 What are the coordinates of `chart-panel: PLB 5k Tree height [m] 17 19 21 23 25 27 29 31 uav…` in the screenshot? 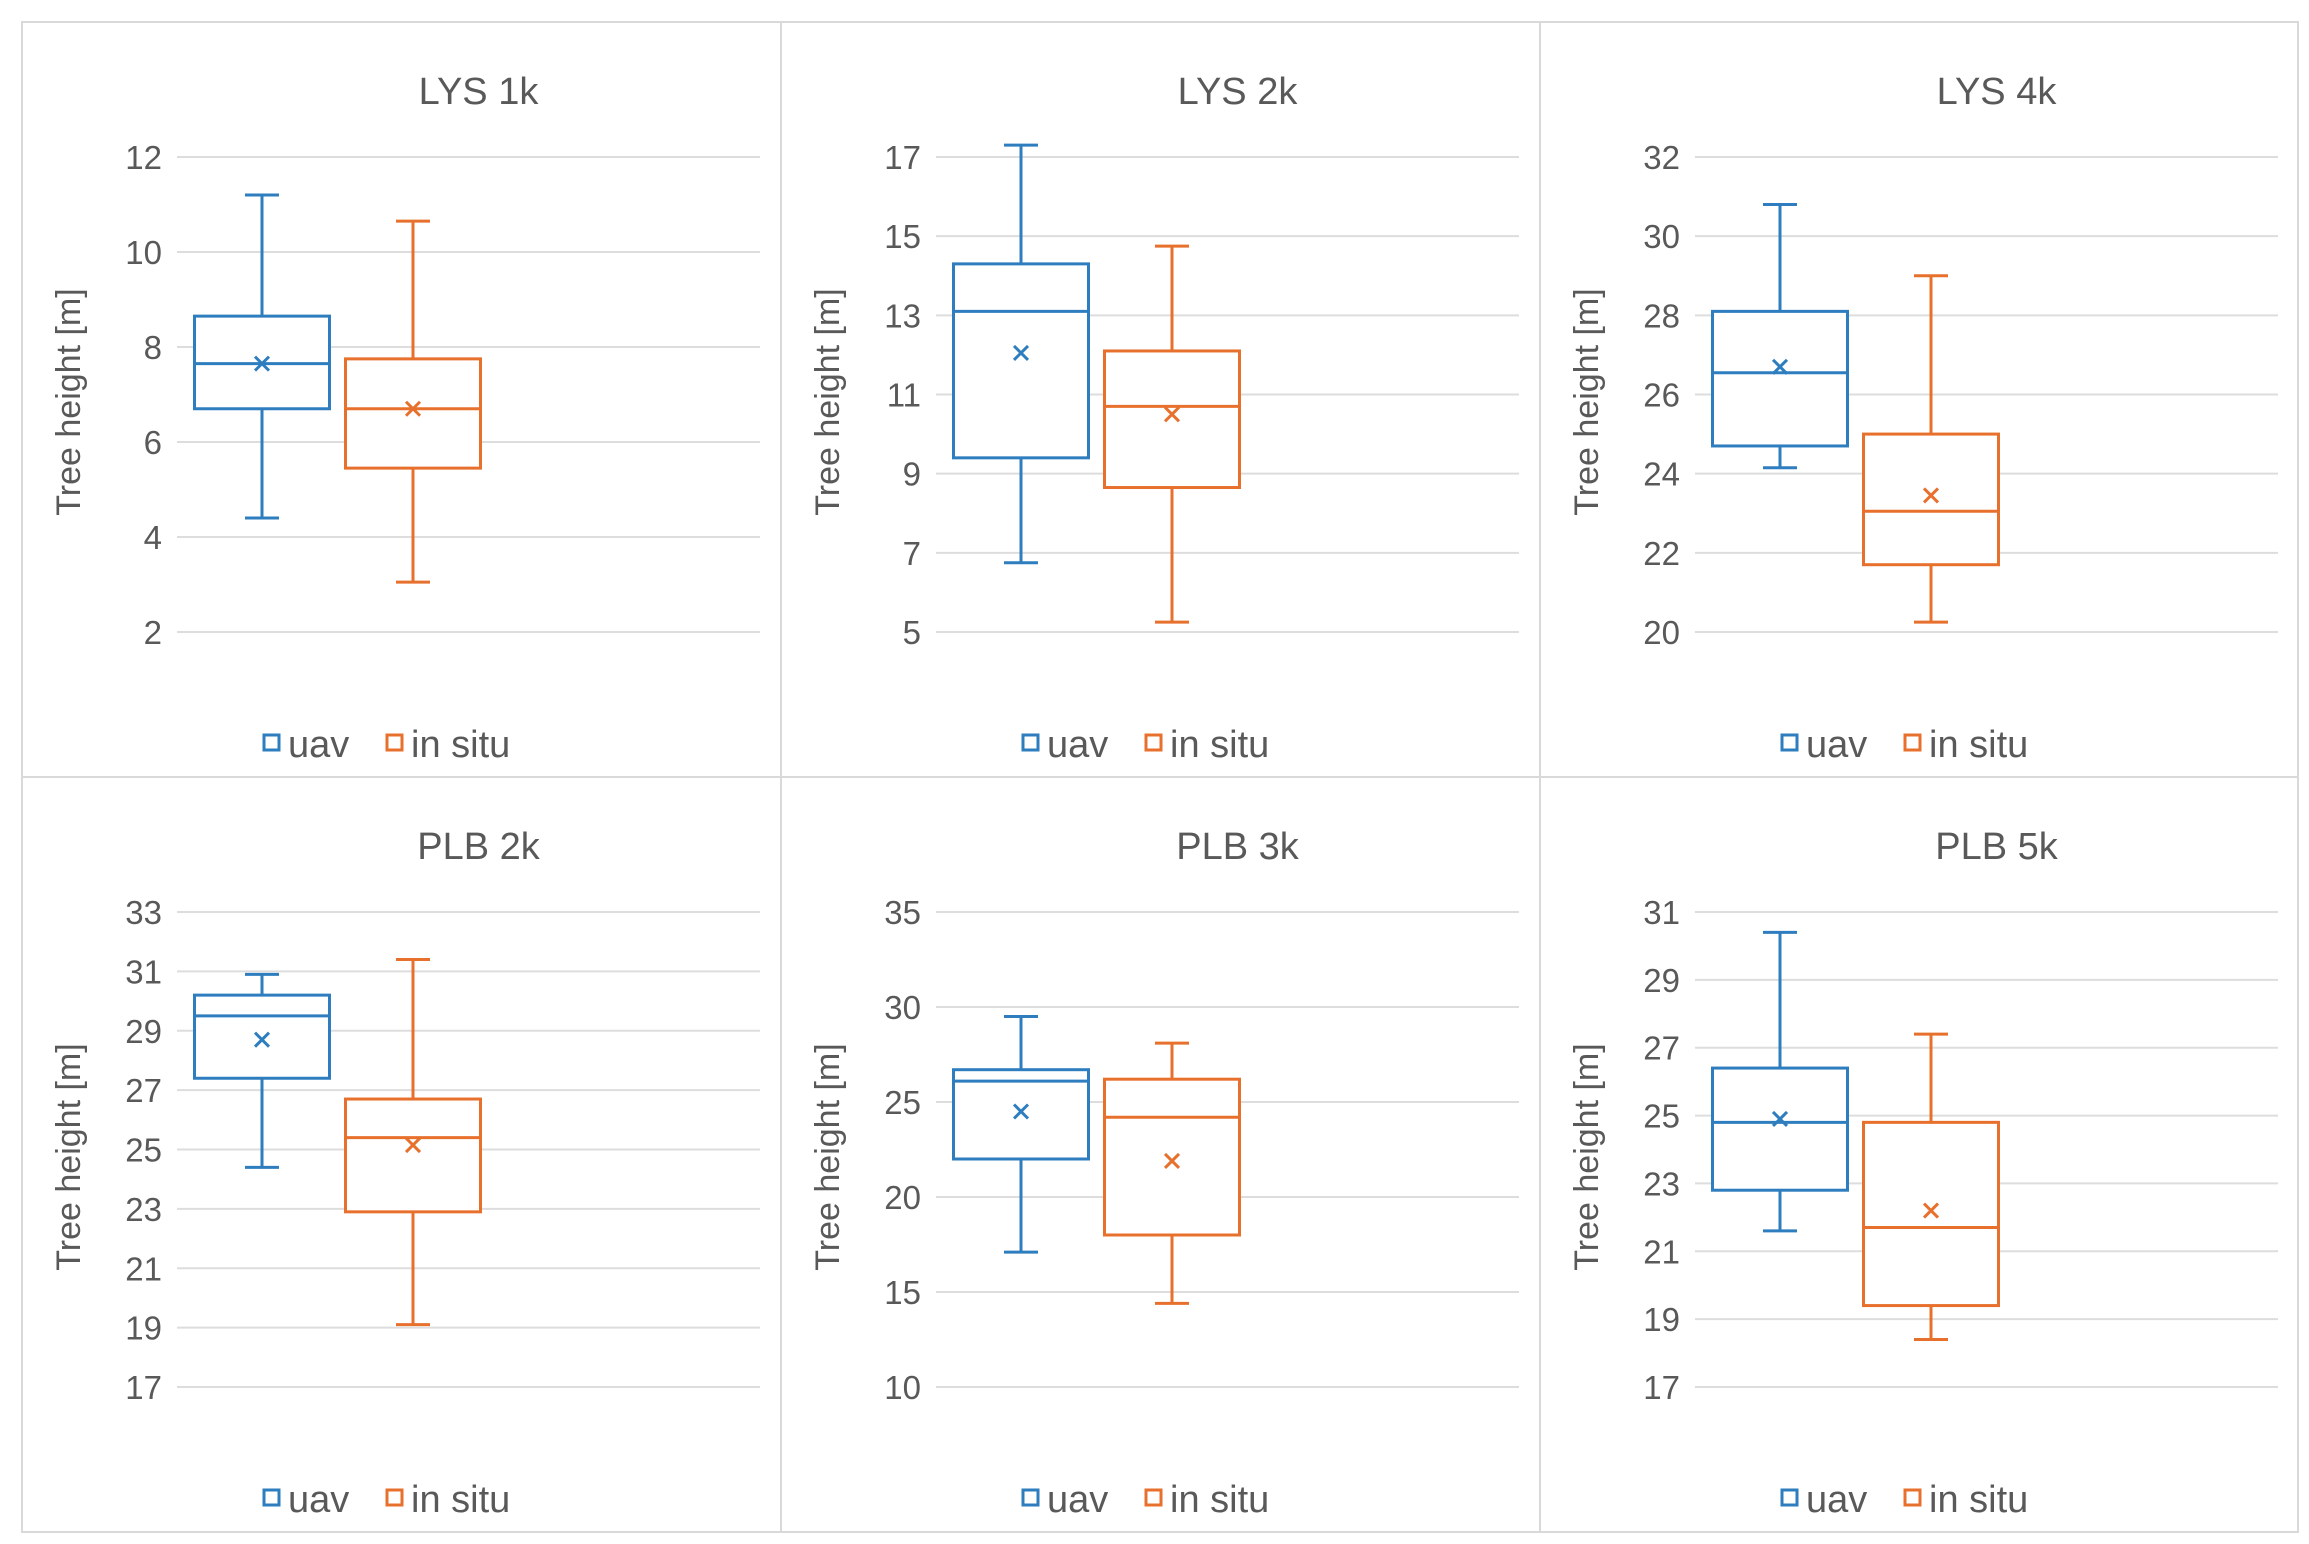 It's located at (1923, 1173).